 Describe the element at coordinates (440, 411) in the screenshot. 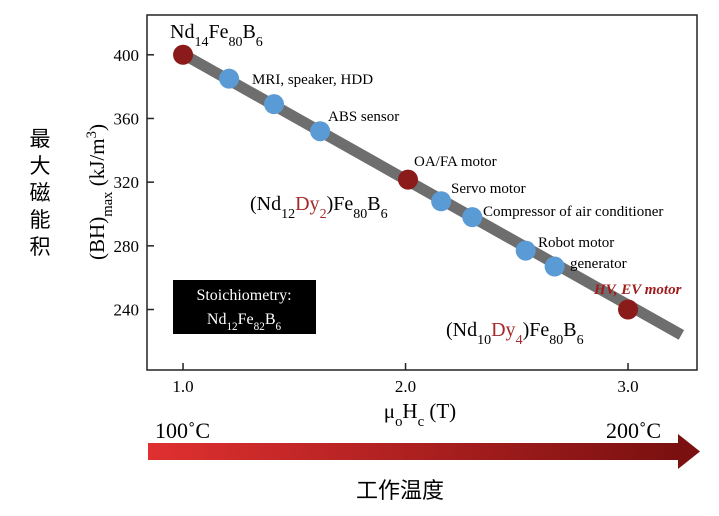

I see `text-part: (T)` at that location.